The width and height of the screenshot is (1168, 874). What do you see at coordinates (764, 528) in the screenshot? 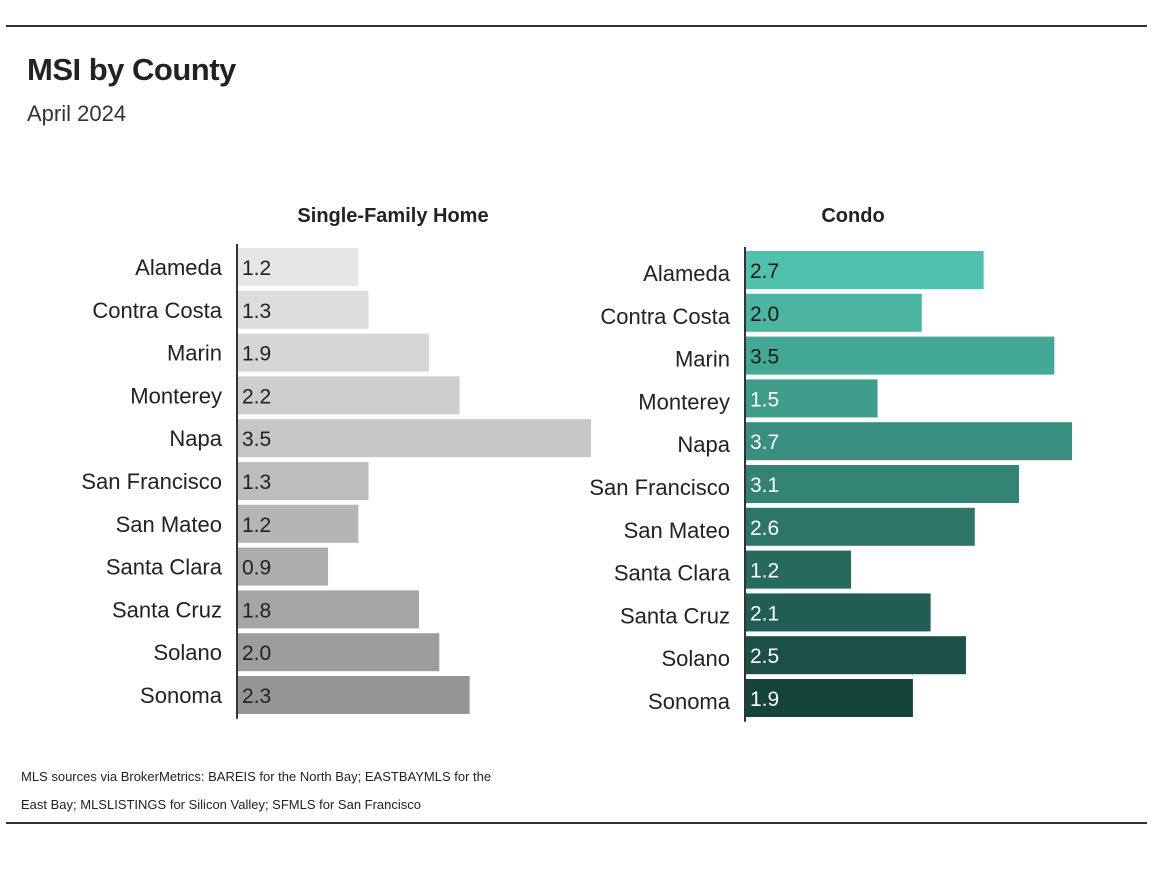
I see `condo-value-label: 2.6` at bounding box center [764, 528].